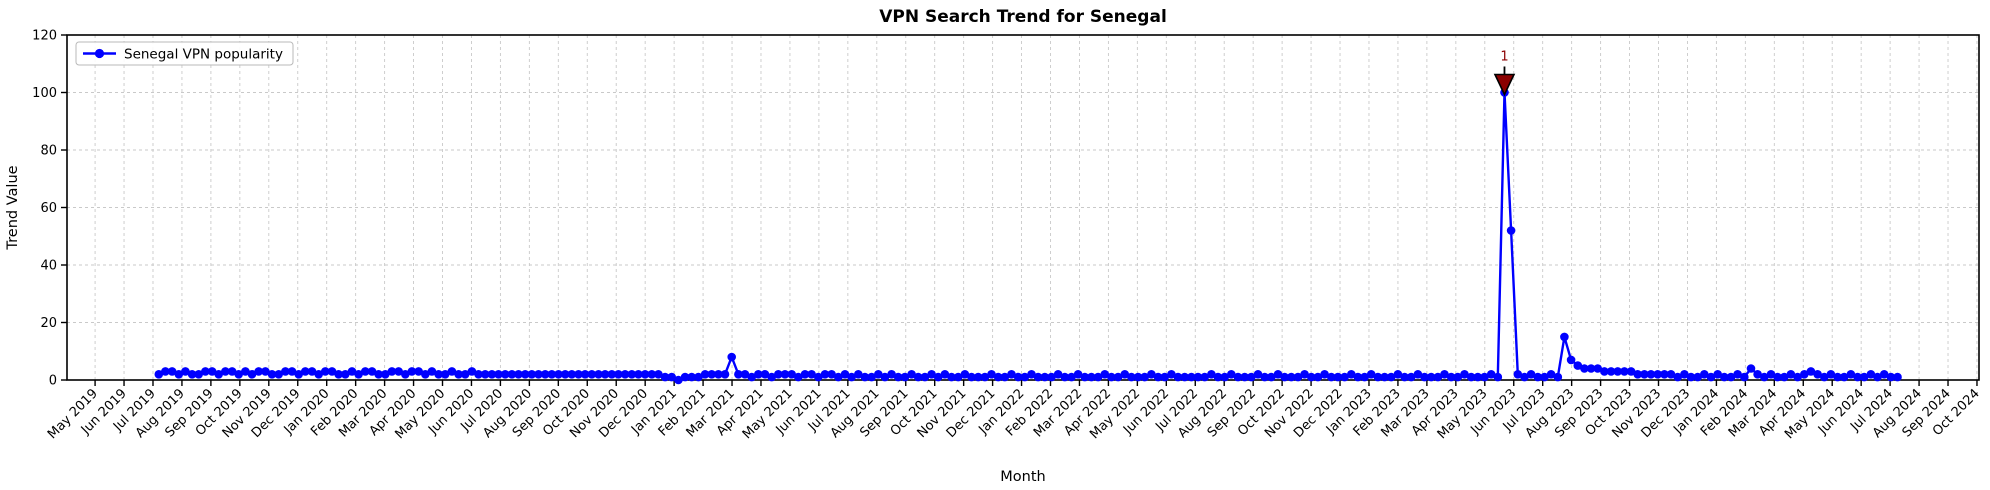 The height and width of the screenshot is (490, 1990). What do you see at coordinates (44, 209) in the screenshot?
I see `y-tick-labels: 0 20 40 60 80 100 120` at bounding box center [44, 209].